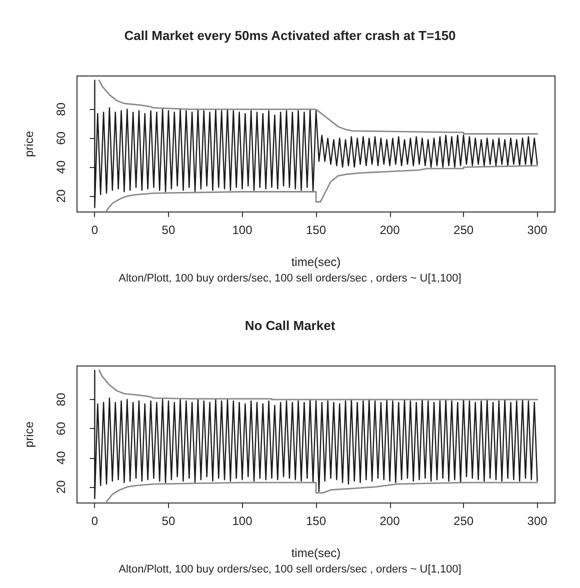 The width and height of the screenshot is (580, 588). Describe the element at coordinates (290, 325) in the screenshot. I see `chart-title: No Call Market` at that location.